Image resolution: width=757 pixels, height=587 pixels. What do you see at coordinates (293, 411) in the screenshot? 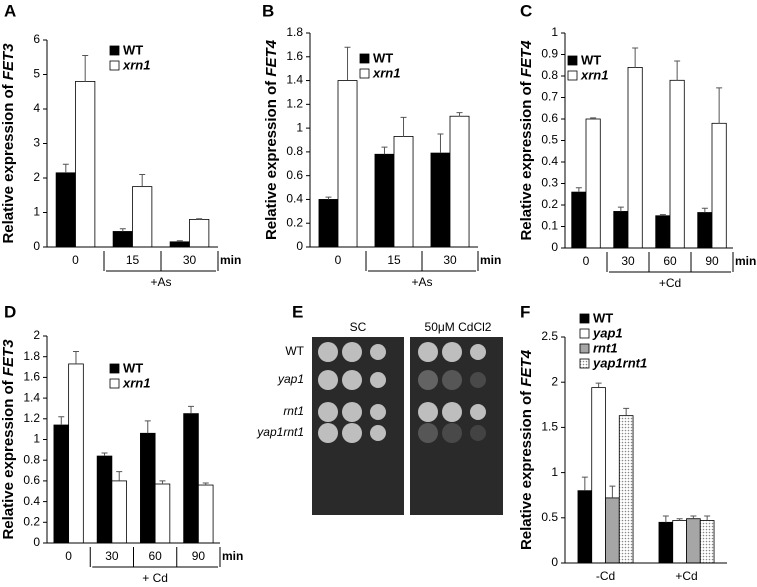
I see `row-label: rnt1` at bounding box center [293, 411].